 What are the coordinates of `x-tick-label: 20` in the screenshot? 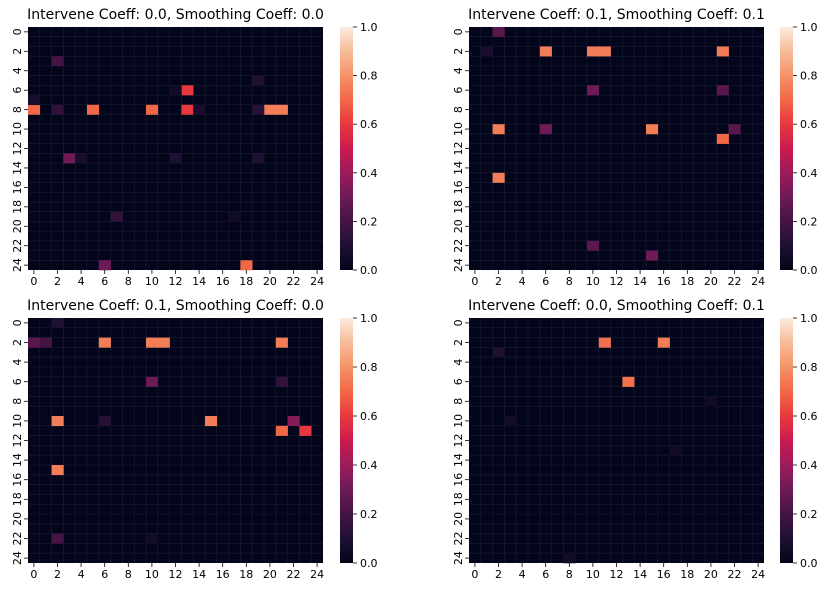 It's located at (270, 281).